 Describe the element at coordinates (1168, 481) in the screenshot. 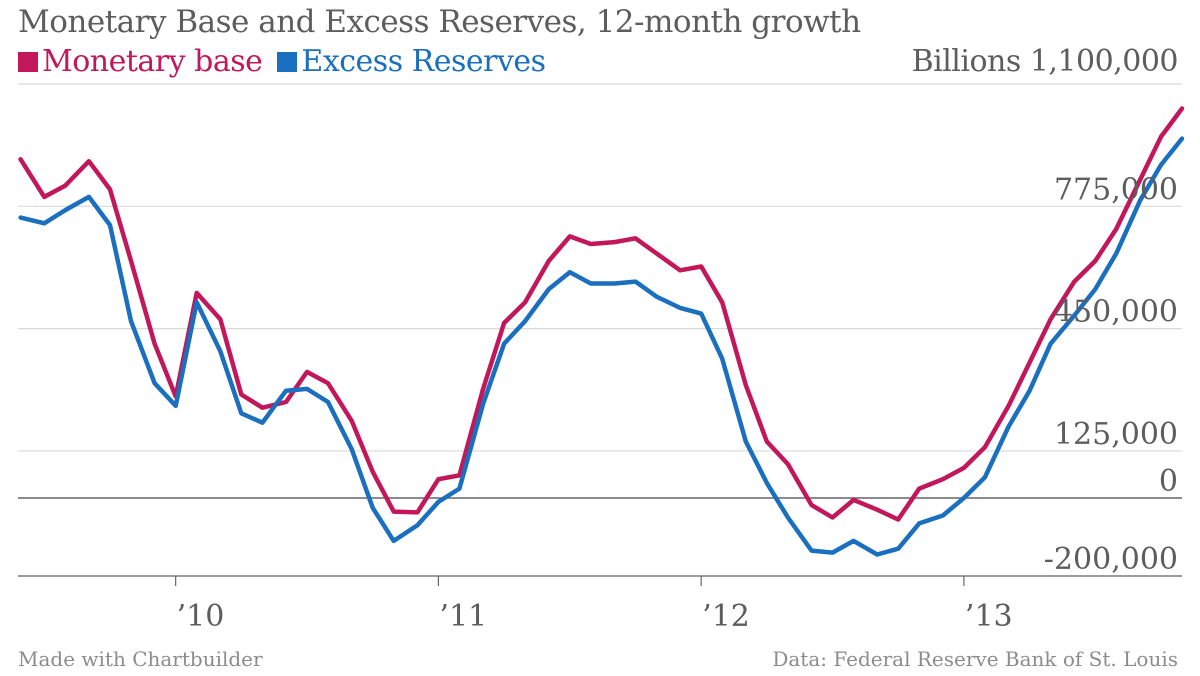

I see `y-tick-label: 0` at that location.